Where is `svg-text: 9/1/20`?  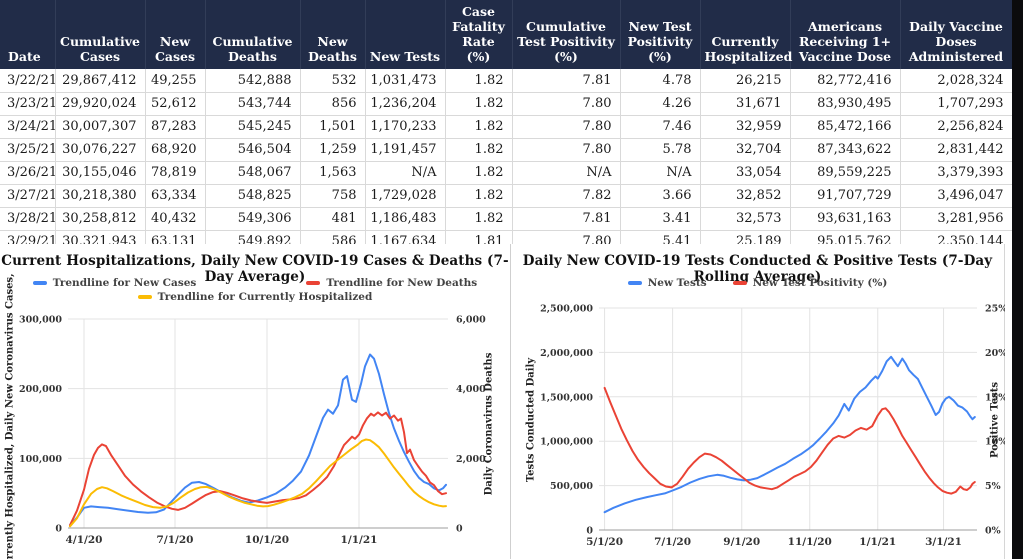 svg-text: 9/1/20 is located at coordinates (741, 542).